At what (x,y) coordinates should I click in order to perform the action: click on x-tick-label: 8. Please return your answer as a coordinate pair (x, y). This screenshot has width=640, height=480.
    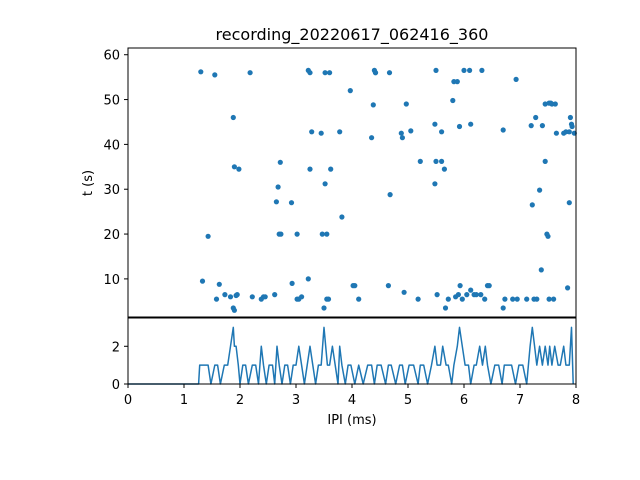
    Looking at the image, I should click on (576, 400).